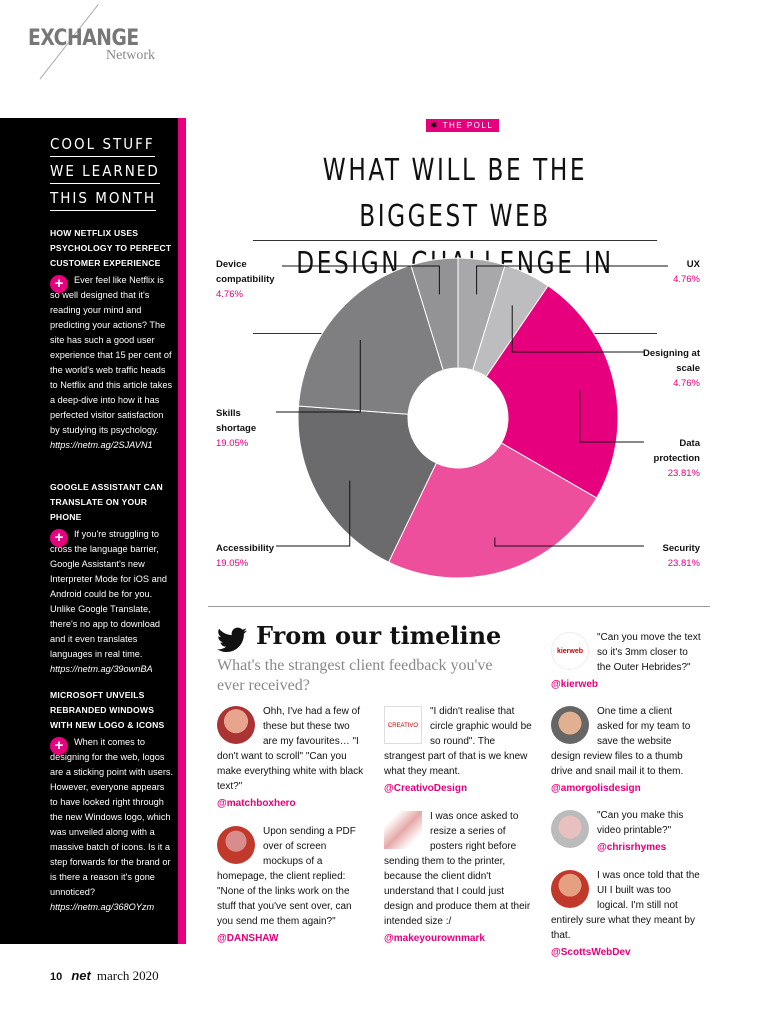  Describe the element at coordinates (379, 635) in the screenshot. I see `timeline-title: From our timeline` at that location.